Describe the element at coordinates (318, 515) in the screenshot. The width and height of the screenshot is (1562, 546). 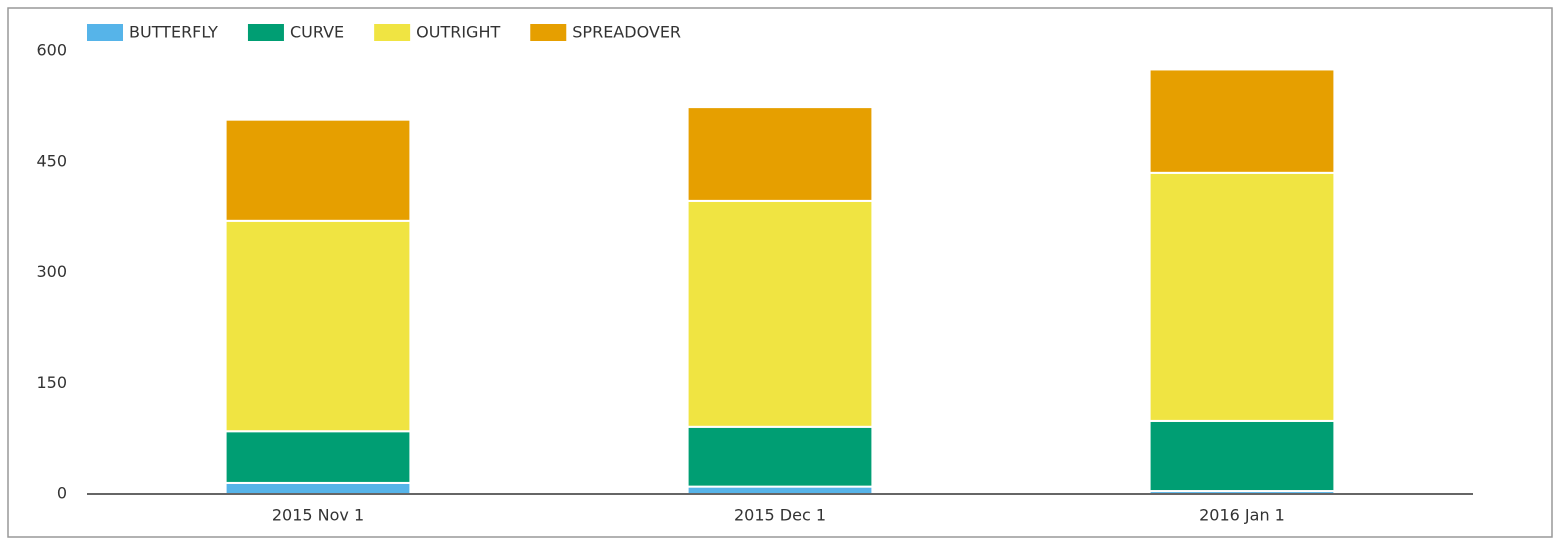
I see `x-tick-label: 2015 Nov 1` at that location.